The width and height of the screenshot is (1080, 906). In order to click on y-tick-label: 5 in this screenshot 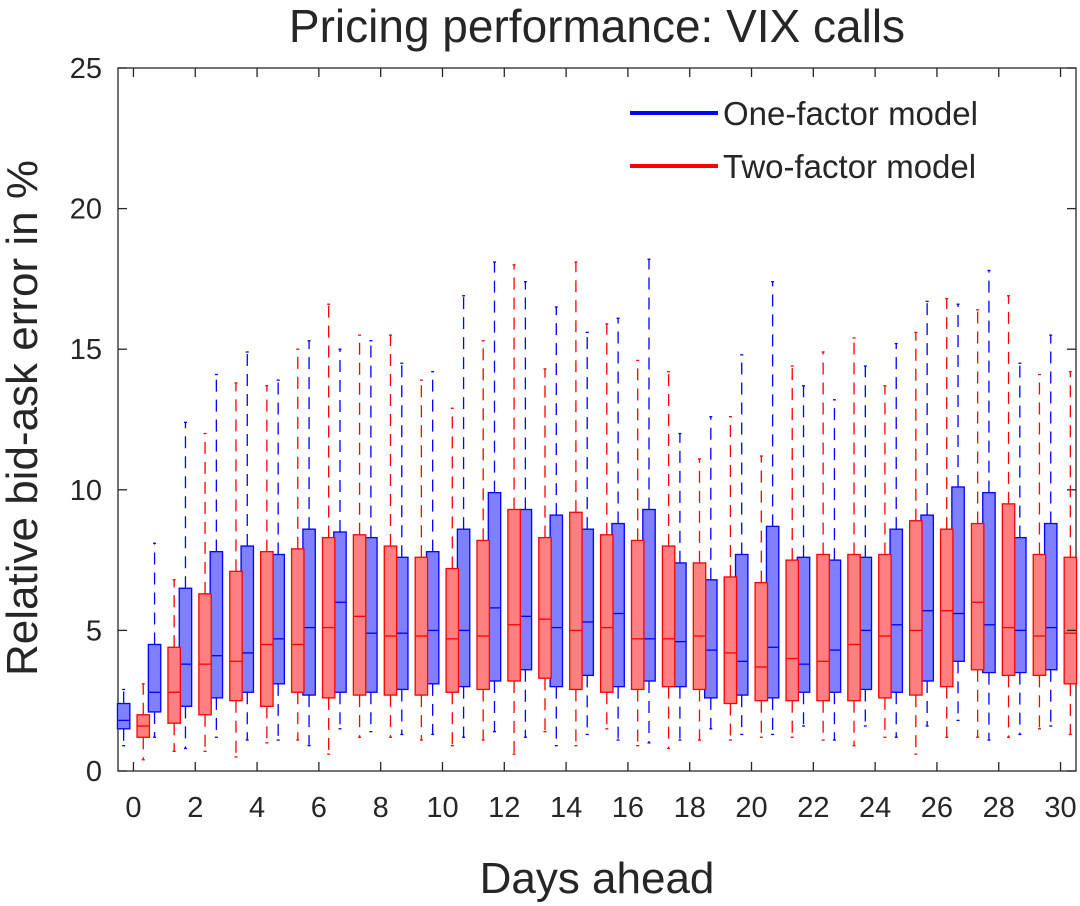, I will do `click(94, 631)`.